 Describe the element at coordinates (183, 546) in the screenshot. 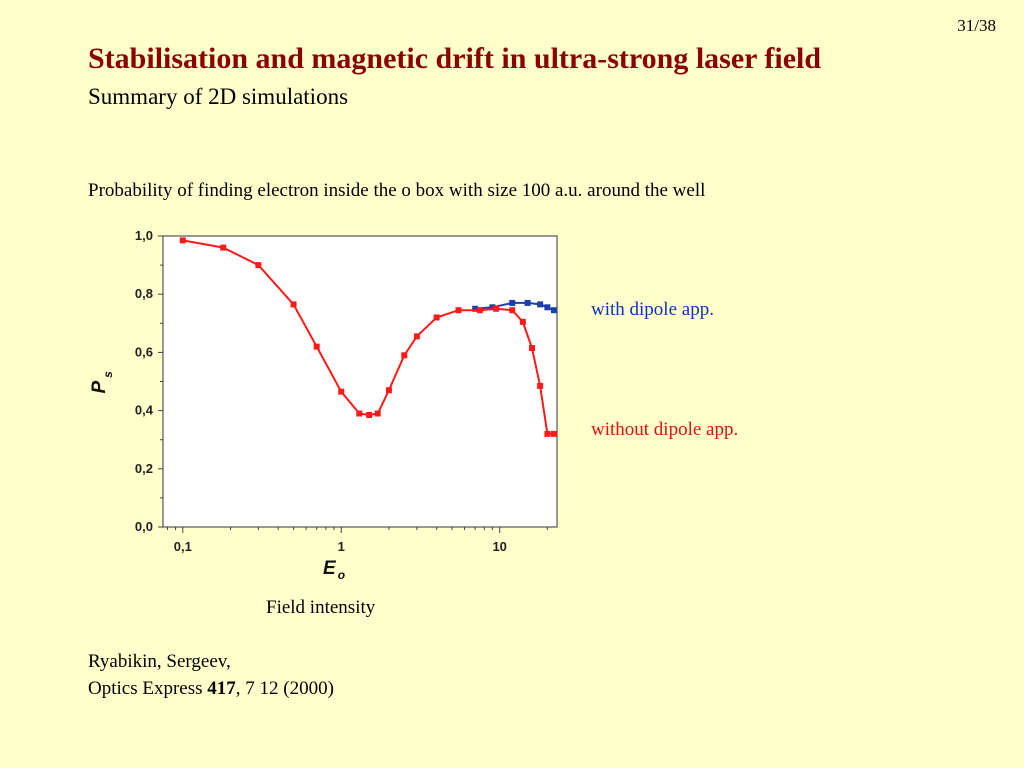

I see `x-tick-label: 0,1` at that location.